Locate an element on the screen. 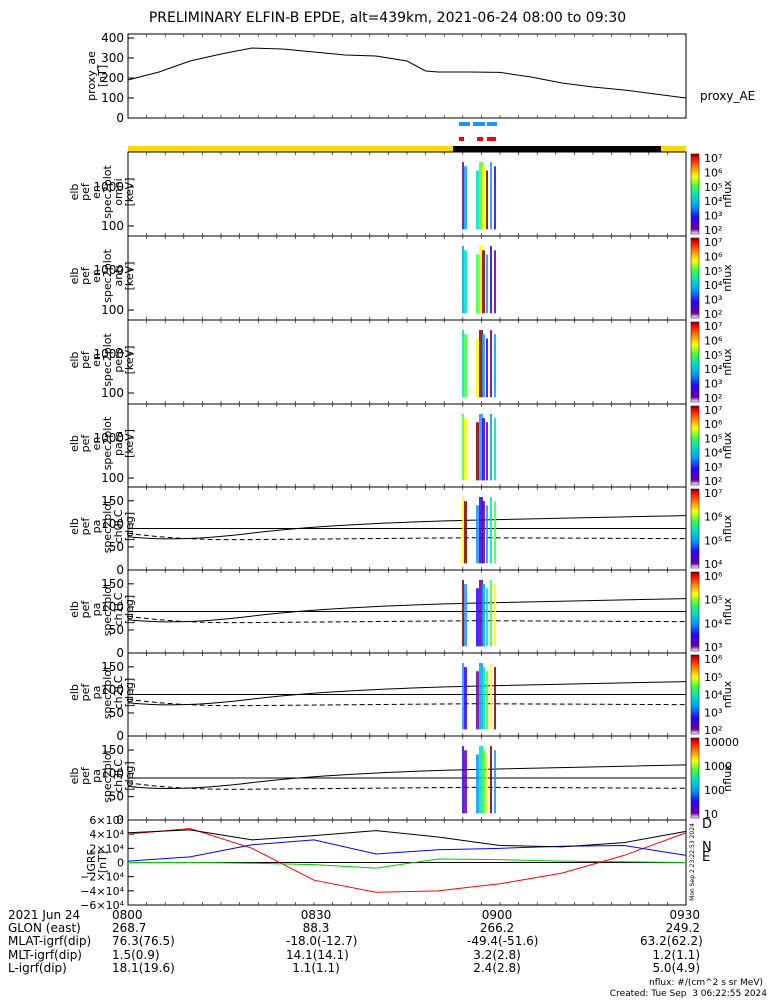 The height and width of the screenshot is (1000, 775). spectrogram-ylabel: elbpefpaspec2plotch0LC[deg] is located at coordinates (102, 526).